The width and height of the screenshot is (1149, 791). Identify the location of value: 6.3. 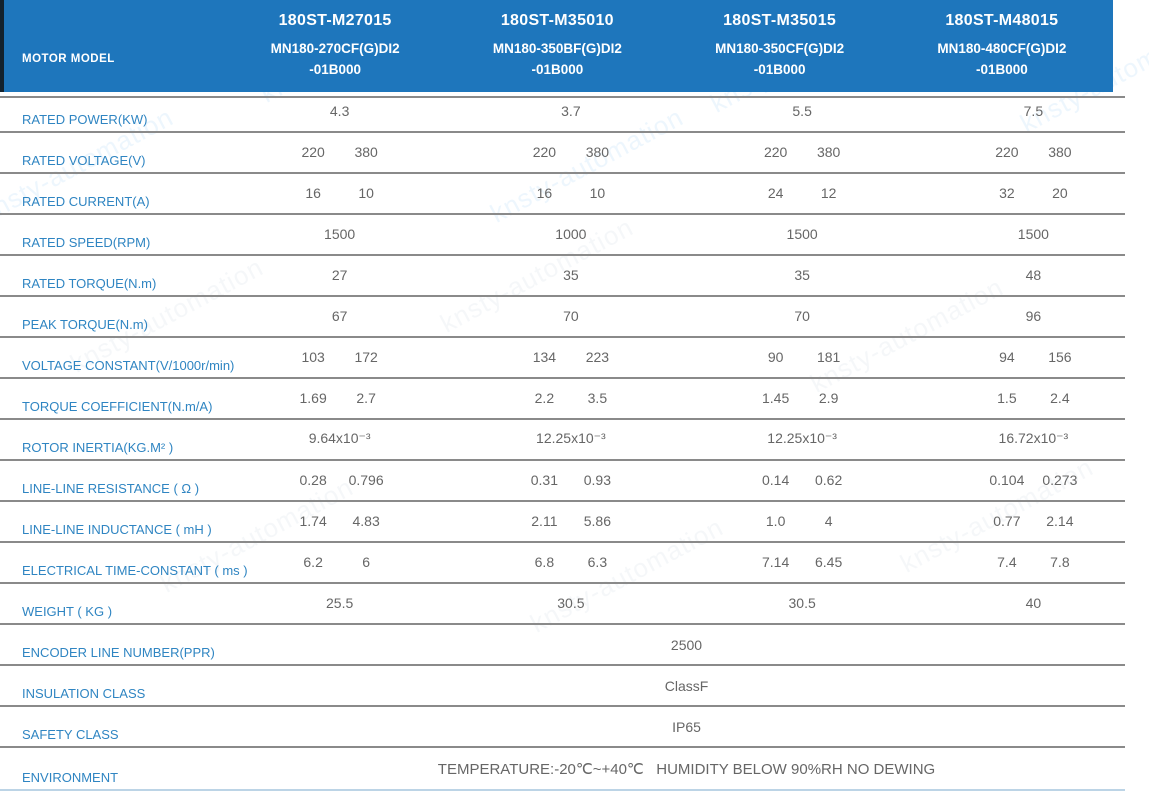
(597, 561).